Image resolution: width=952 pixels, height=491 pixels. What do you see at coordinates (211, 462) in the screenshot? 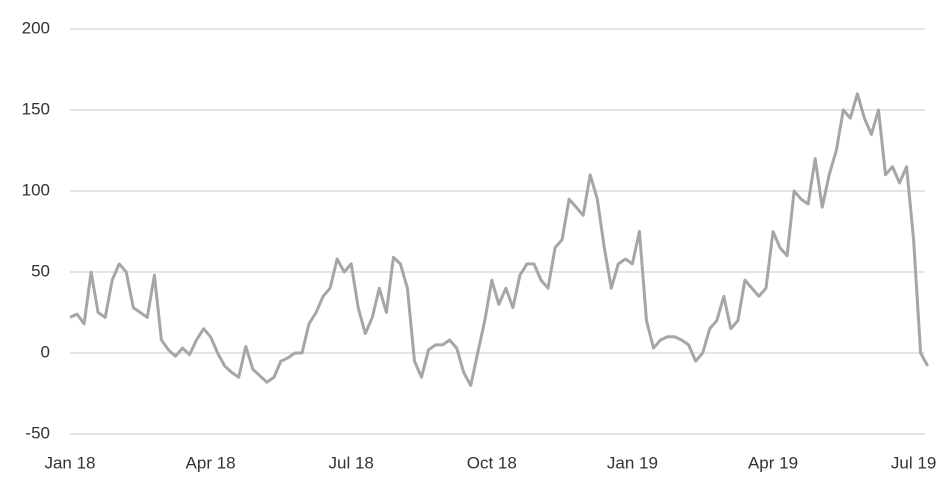
I see `x-tick-label: Apr 18` at bounding box center [211, 462].